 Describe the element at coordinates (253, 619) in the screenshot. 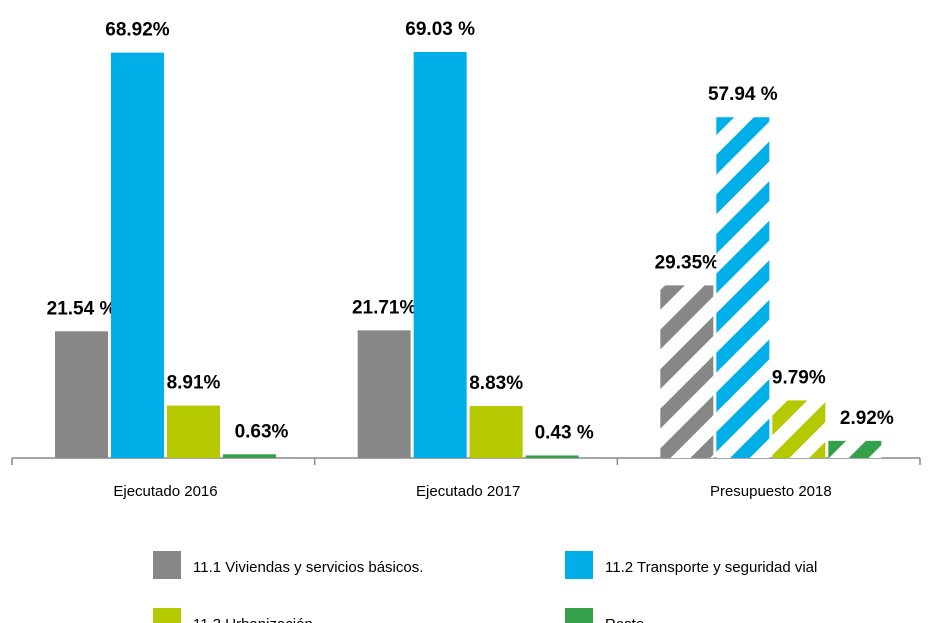

I see `legend-label: 11.3 Urbanización` at that location.